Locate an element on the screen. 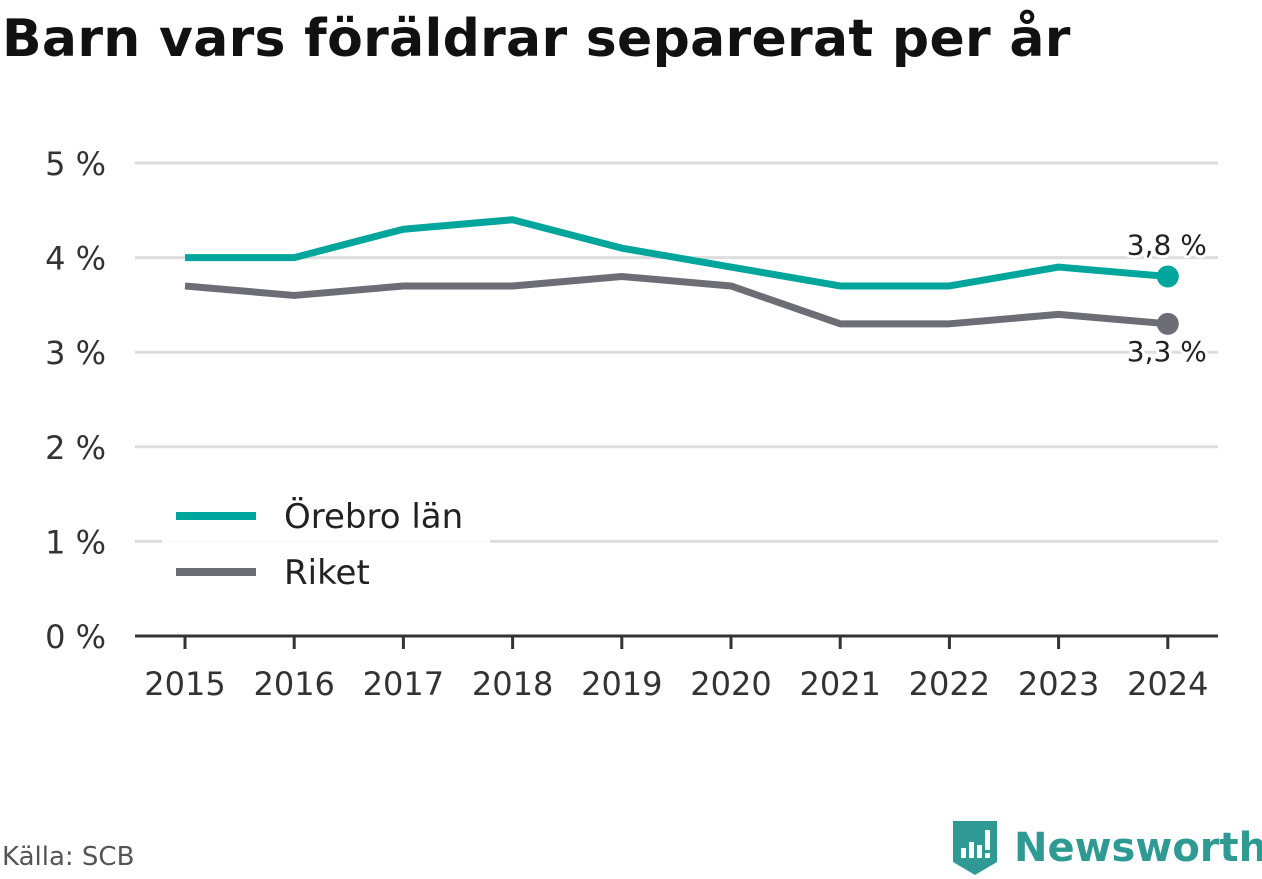 Image resolution: width=1262 pixels, height=879 pixels. x-tick-label: 2015 is located at coordinates (184, 684).